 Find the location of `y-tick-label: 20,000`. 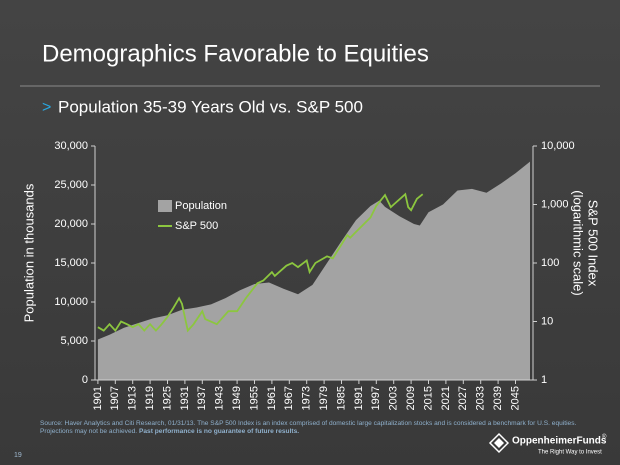

y-tick-label: 20,000 is located at coordinates (71, 224).